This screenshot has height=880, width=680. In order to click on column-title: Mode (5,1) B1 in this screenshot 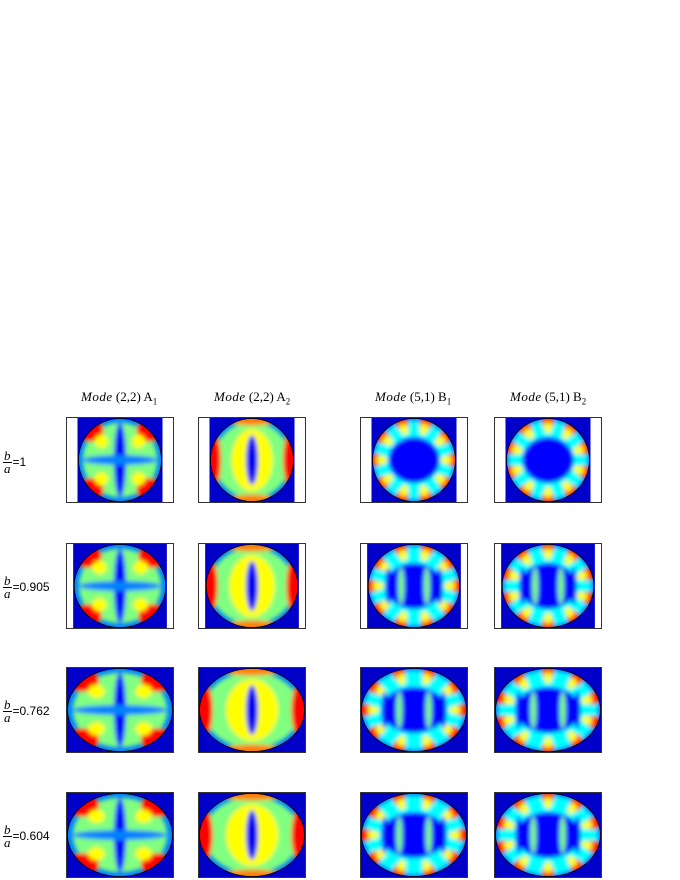, I will do `click(413, 398)`.